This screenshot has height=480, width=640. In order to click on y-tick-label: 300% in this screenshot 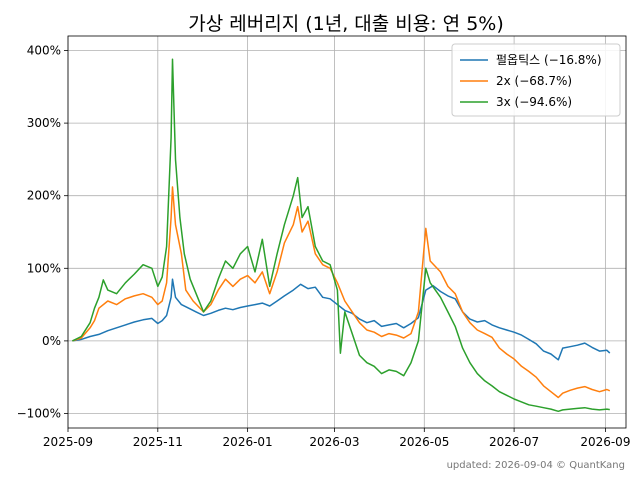, I will do `click(44, 123)`.